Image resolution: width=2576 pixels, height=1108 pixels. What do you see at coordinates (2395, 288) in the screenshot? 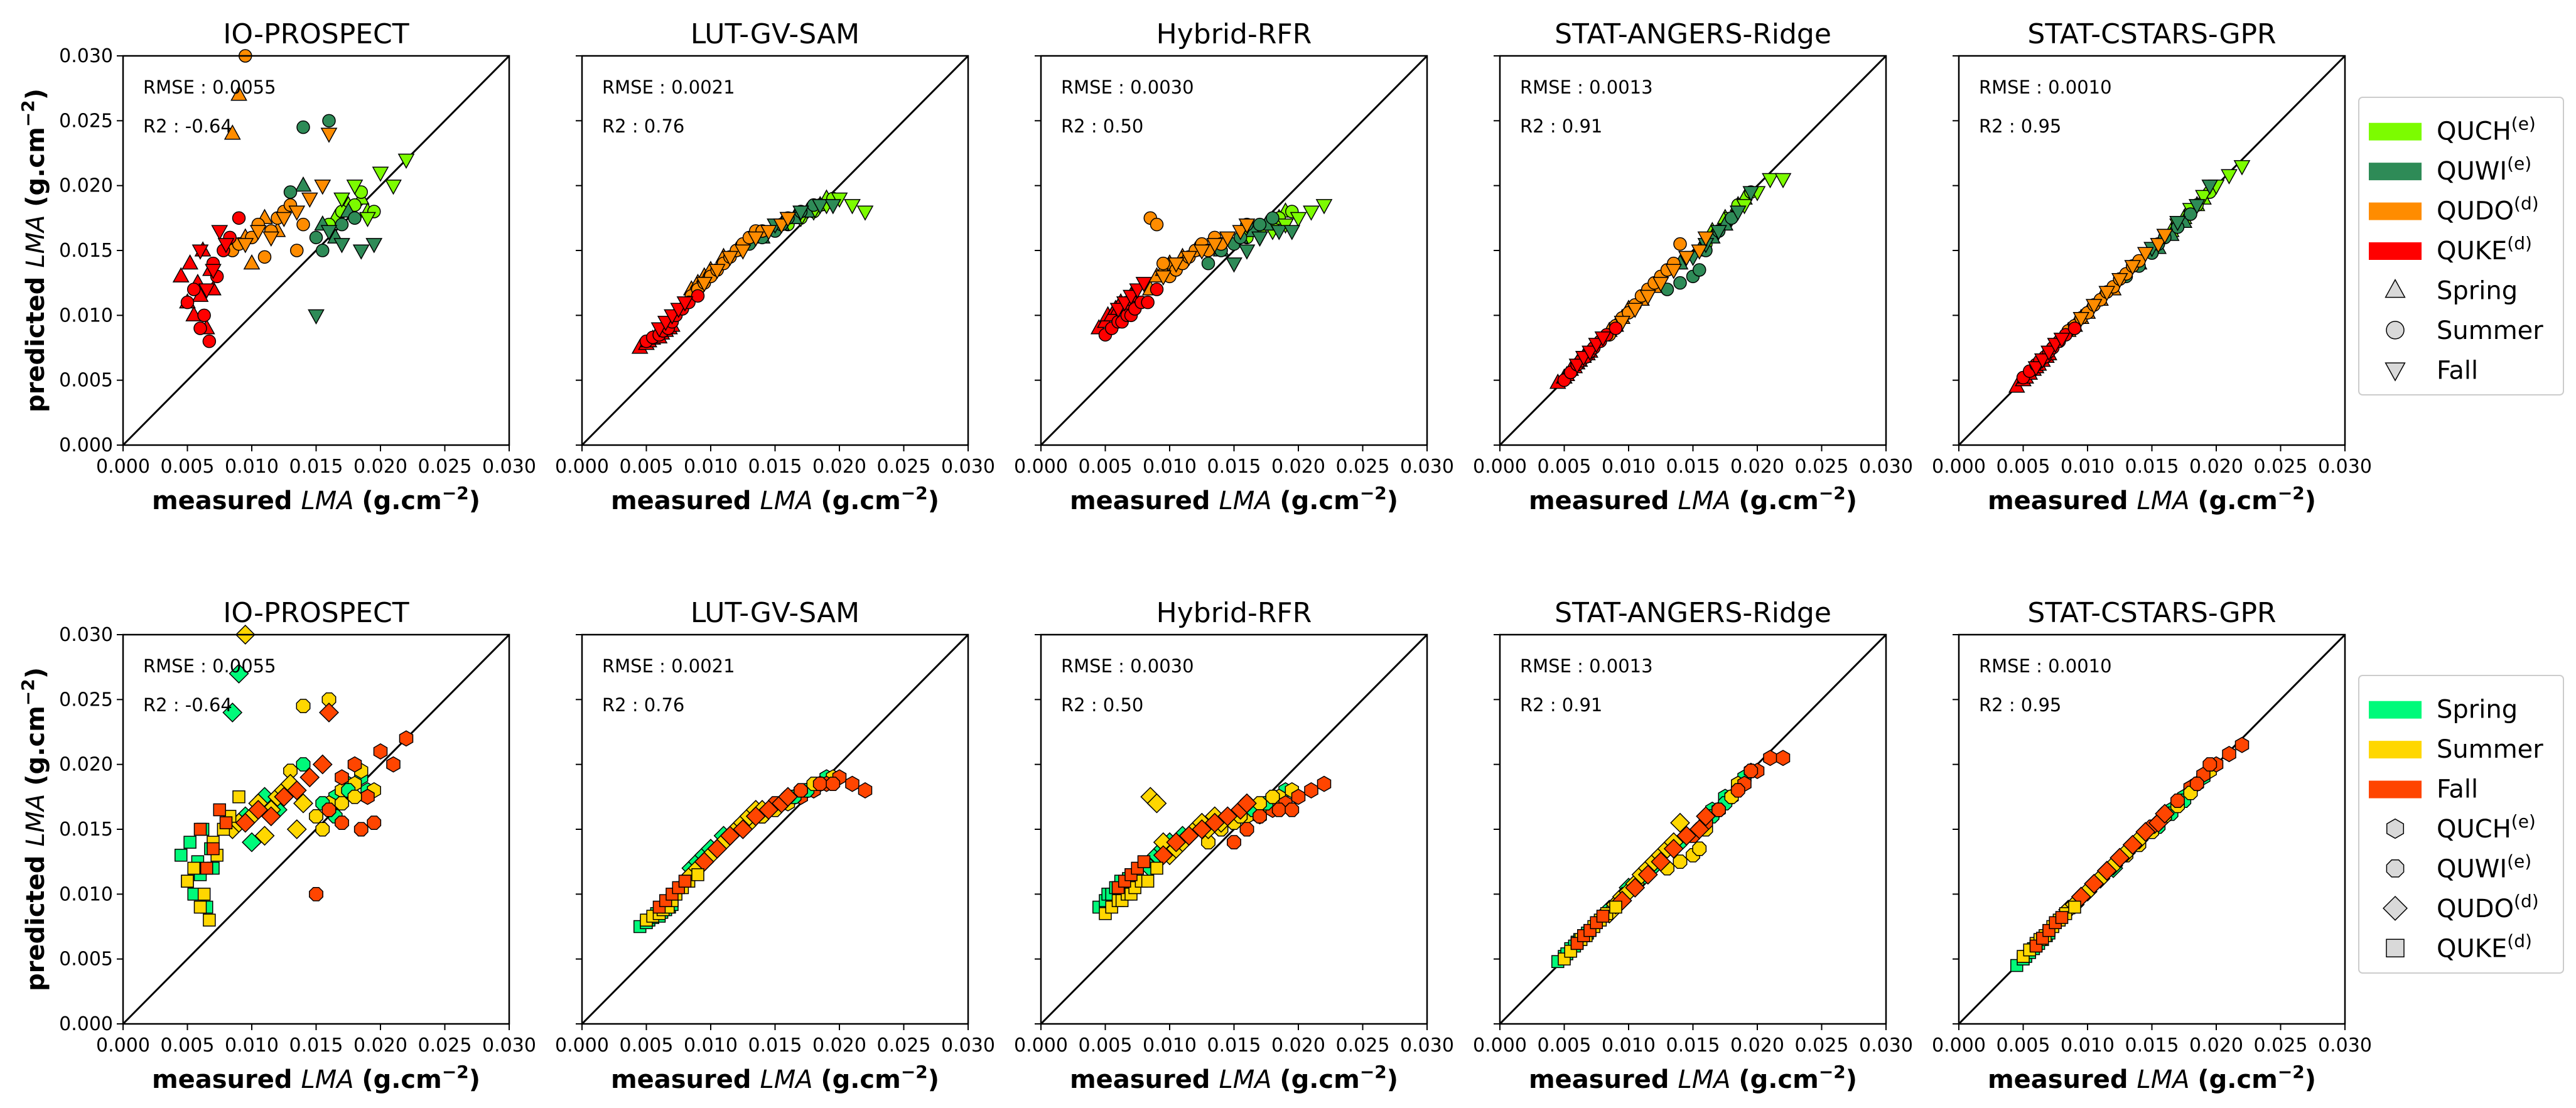
I see `legend-marker-spring` at bounding box center [2395, 288].